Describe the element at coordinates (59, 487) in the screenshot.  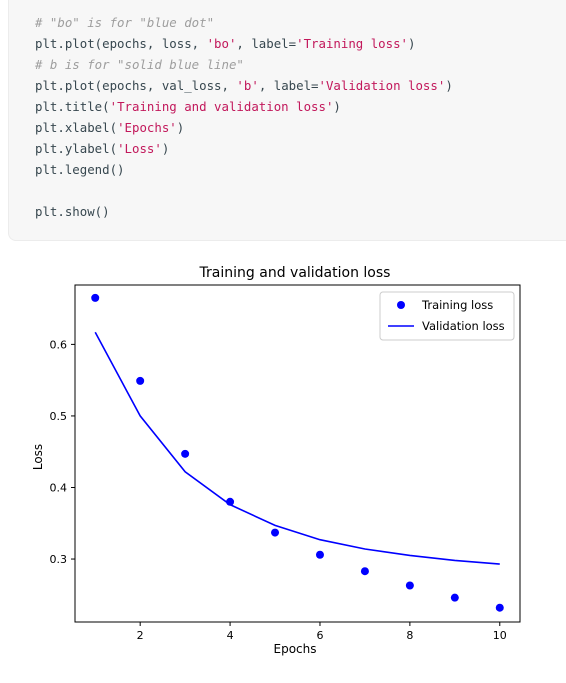
I see `y-tick-label: 0.4` at that location.